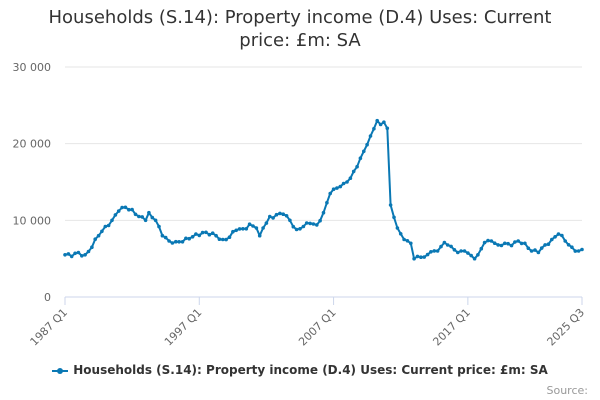 The width and height of the screenshot is (600, 400). I want to click on chart-title-line-2: price: £m: SA, so click(300, 40).